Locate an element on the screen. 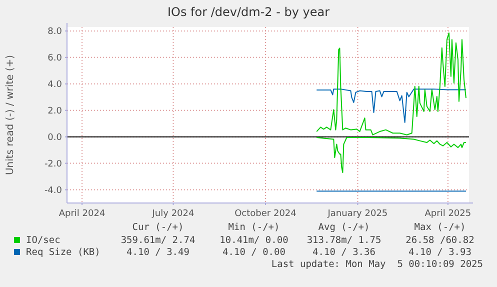 This screenshot has height=287, width=497. text: Cur (-/+) is located at coordinates (158, 227).